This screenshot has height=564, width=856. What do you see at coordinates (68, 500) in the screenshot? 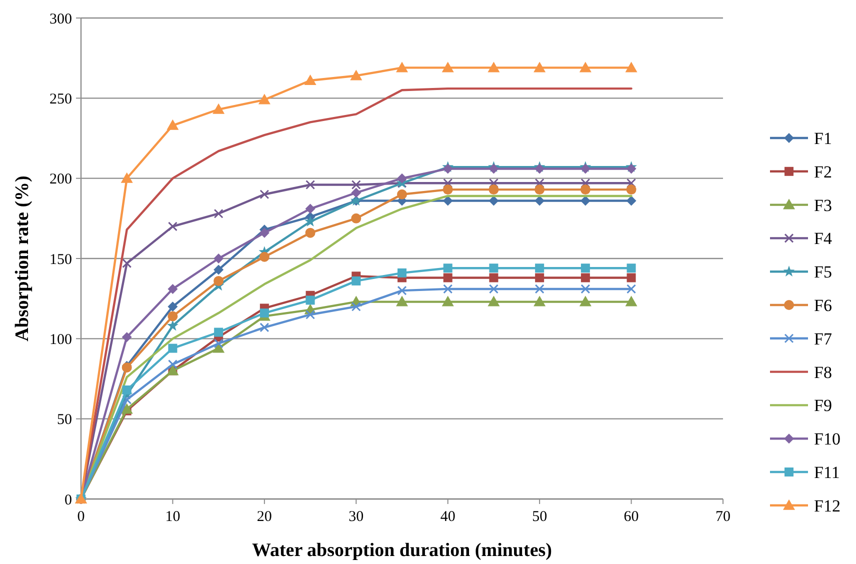
I see `y-tick-label: 0` at bounding box center [68, 500].